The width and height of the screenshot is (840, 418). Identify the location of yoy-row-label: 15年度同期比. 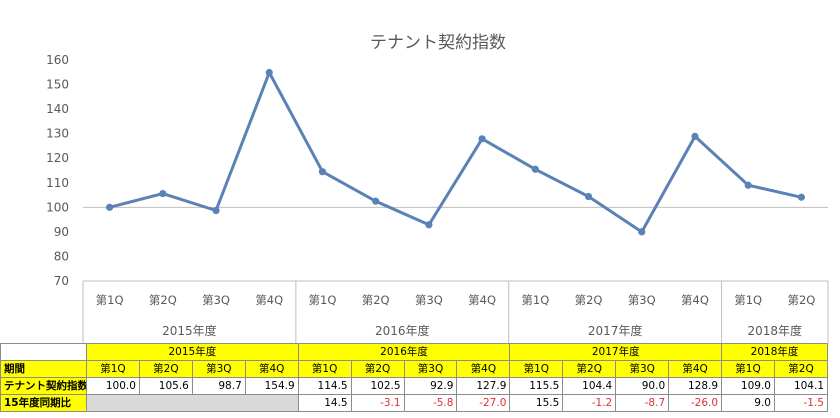
(43, 403).